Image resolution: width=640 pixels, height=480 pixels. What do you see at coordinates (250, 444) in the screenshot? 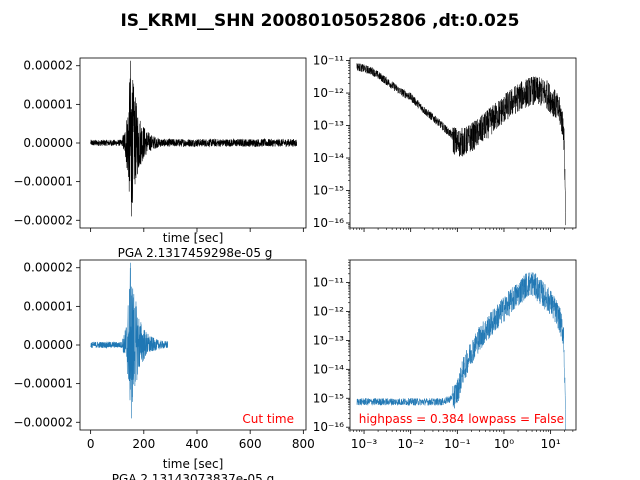
I see `x-tick-label: 600` at bounding box center [250, 444].